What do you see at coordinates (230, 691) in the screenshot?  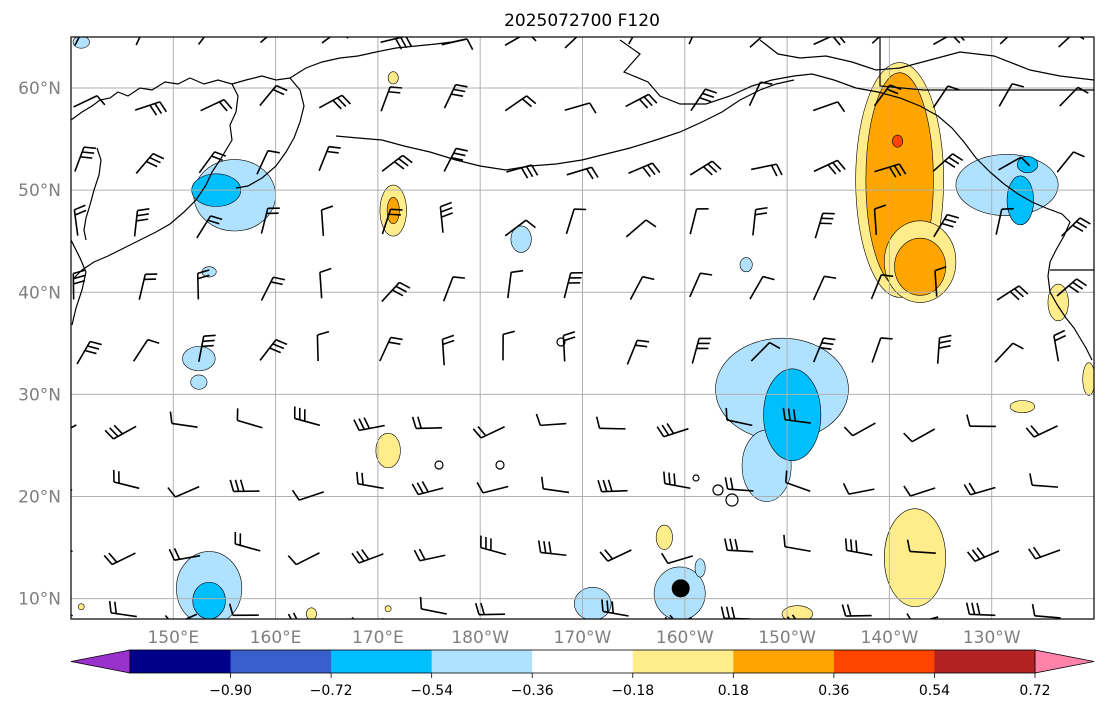 I see `colorbar-tick-label: −0.90` at bounding box center [230, 691].